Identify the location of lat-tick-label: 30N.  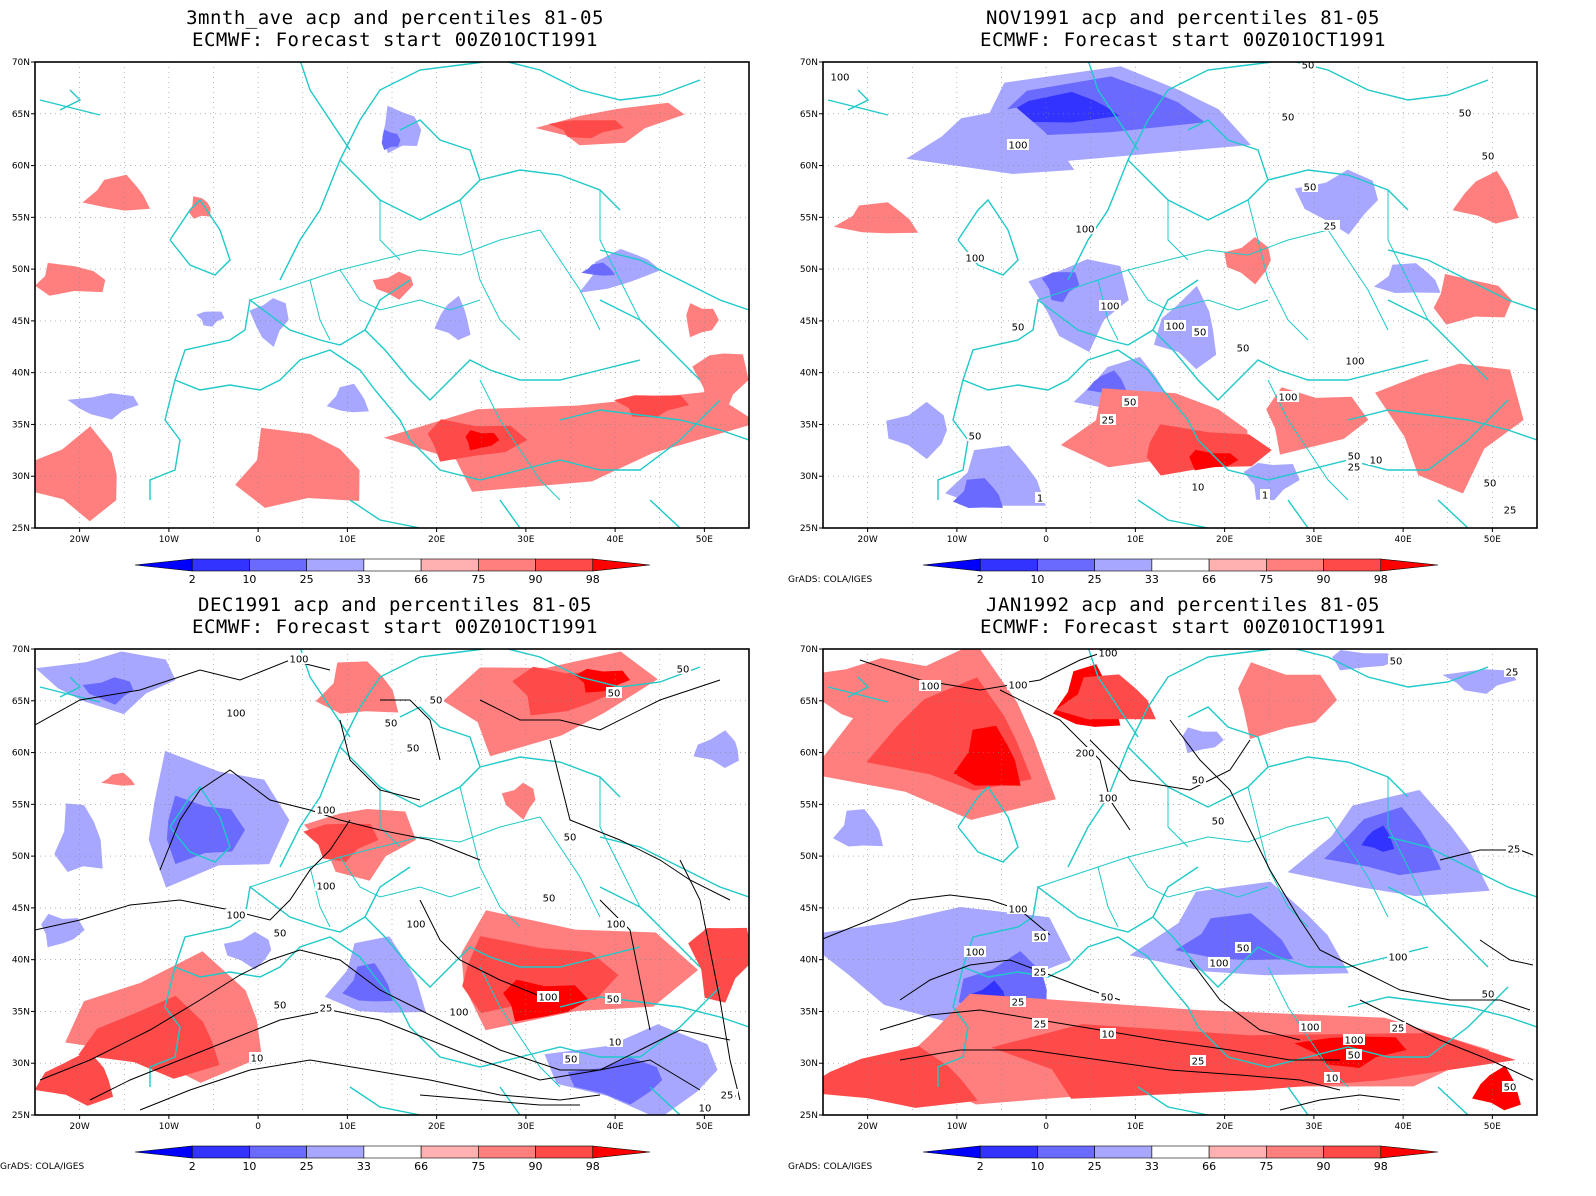
(809, 477).